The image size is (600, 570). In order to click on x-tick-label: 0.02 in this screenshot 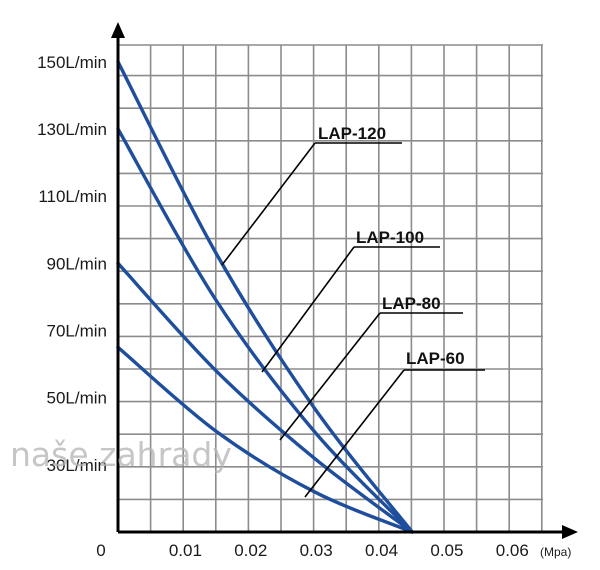, I will do `click(250, 550)`.